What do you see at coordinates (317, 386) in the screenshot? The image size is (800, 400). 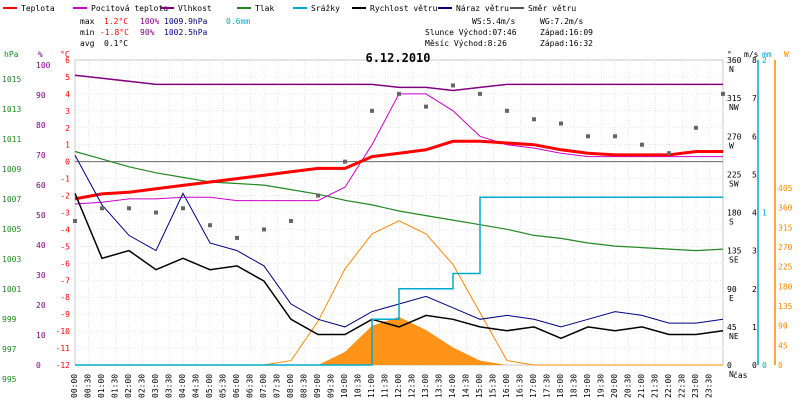 I see `axis-time-tick: 09:00` at bounding box center [317, 386].